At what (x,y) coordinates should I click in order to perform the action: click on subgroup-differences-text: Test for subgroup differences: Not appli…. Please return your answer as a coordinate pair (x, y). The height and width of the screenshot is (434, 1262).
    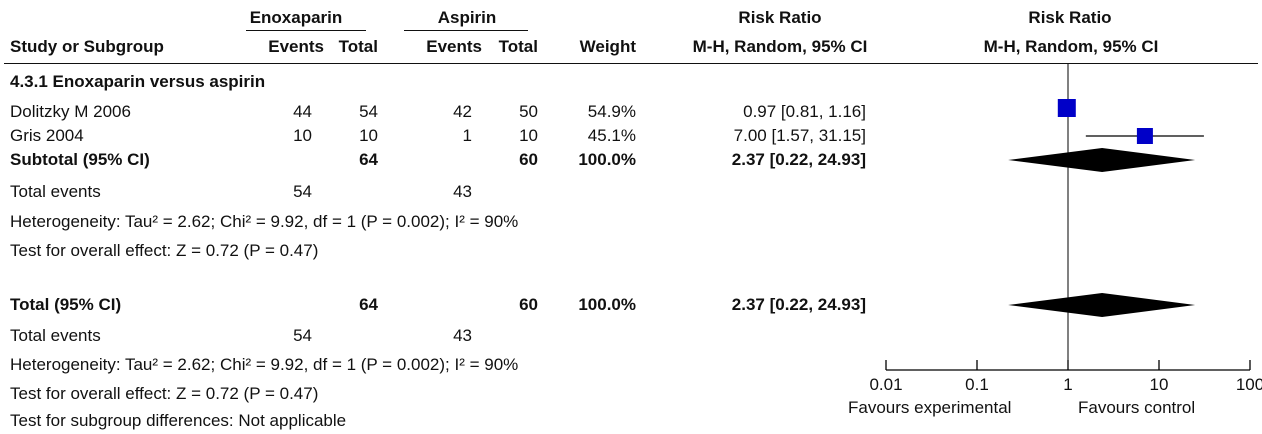
    Looking at the image, I should click on (178, 420).